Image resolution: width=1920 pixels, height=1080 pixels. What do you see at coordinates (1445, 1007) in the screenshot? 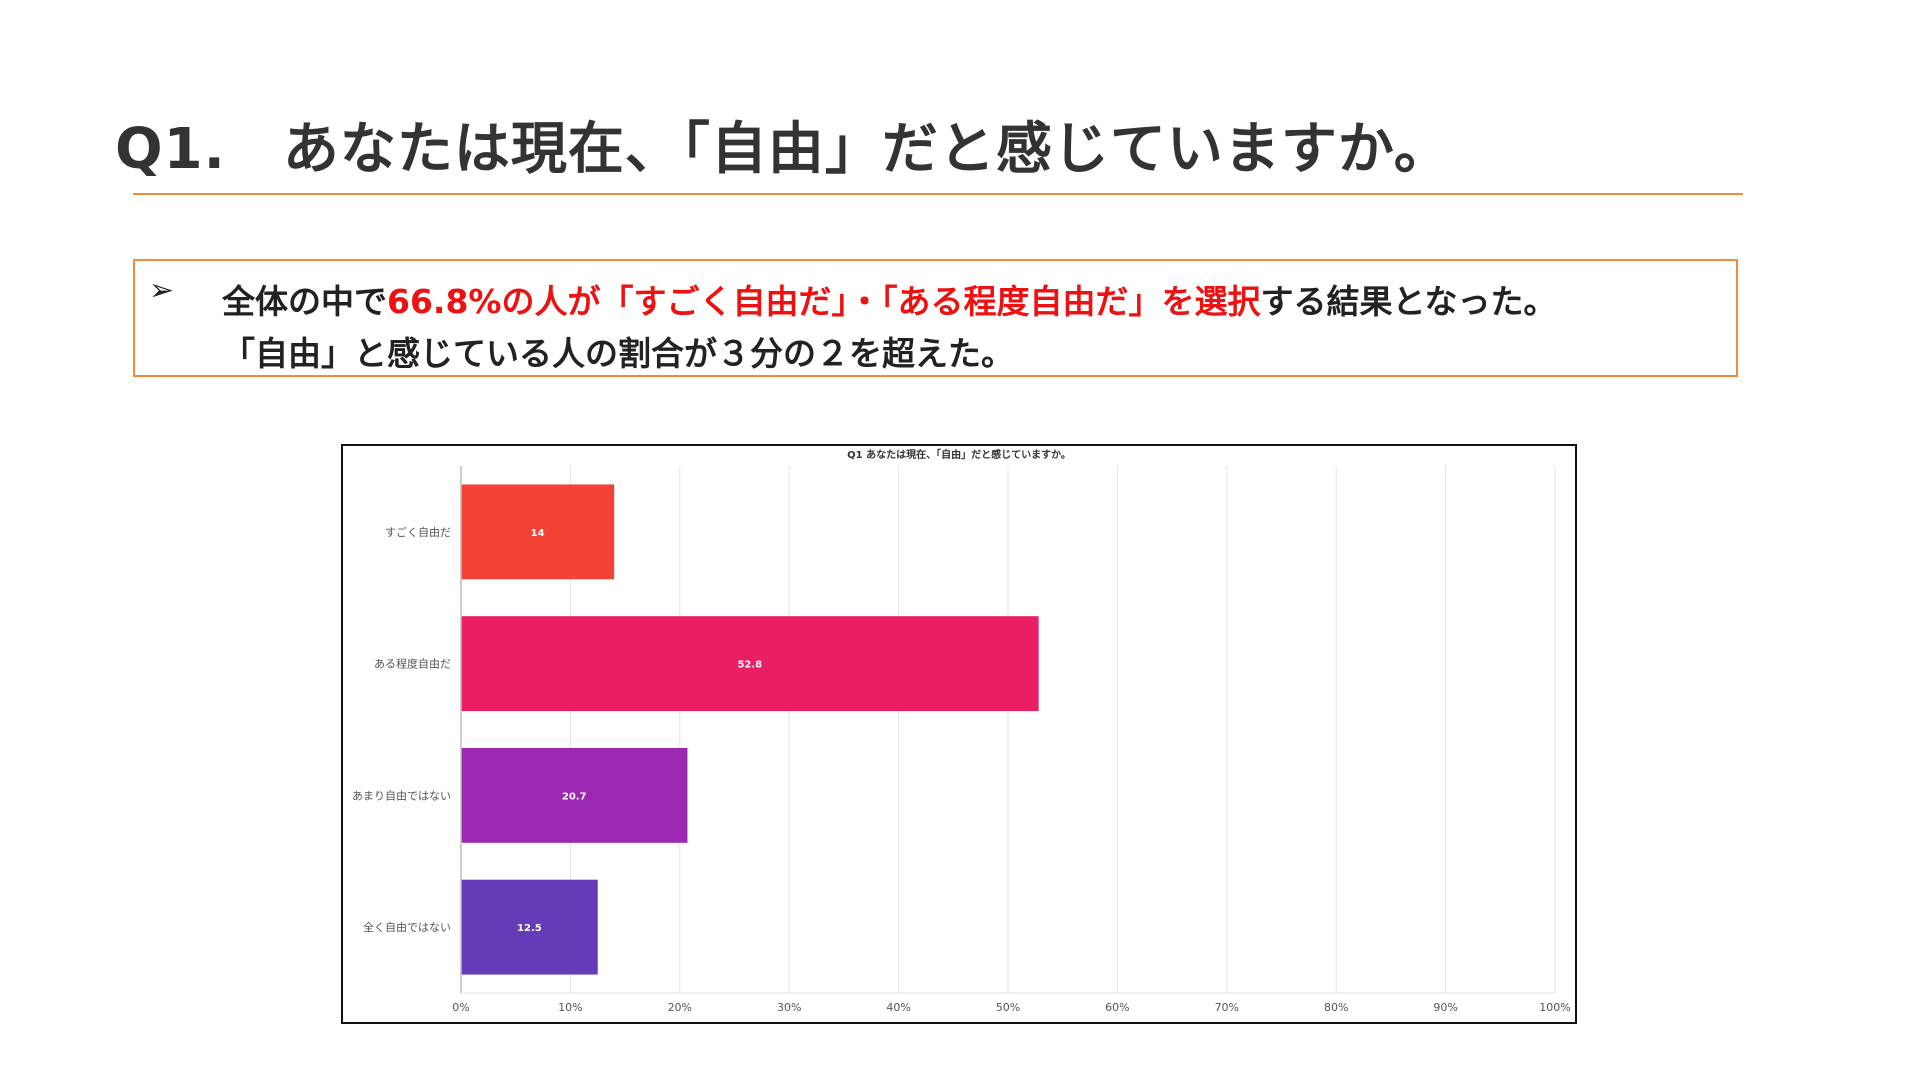
I see `x-tick-label: 90%` at bounding box center [1445, 1007].